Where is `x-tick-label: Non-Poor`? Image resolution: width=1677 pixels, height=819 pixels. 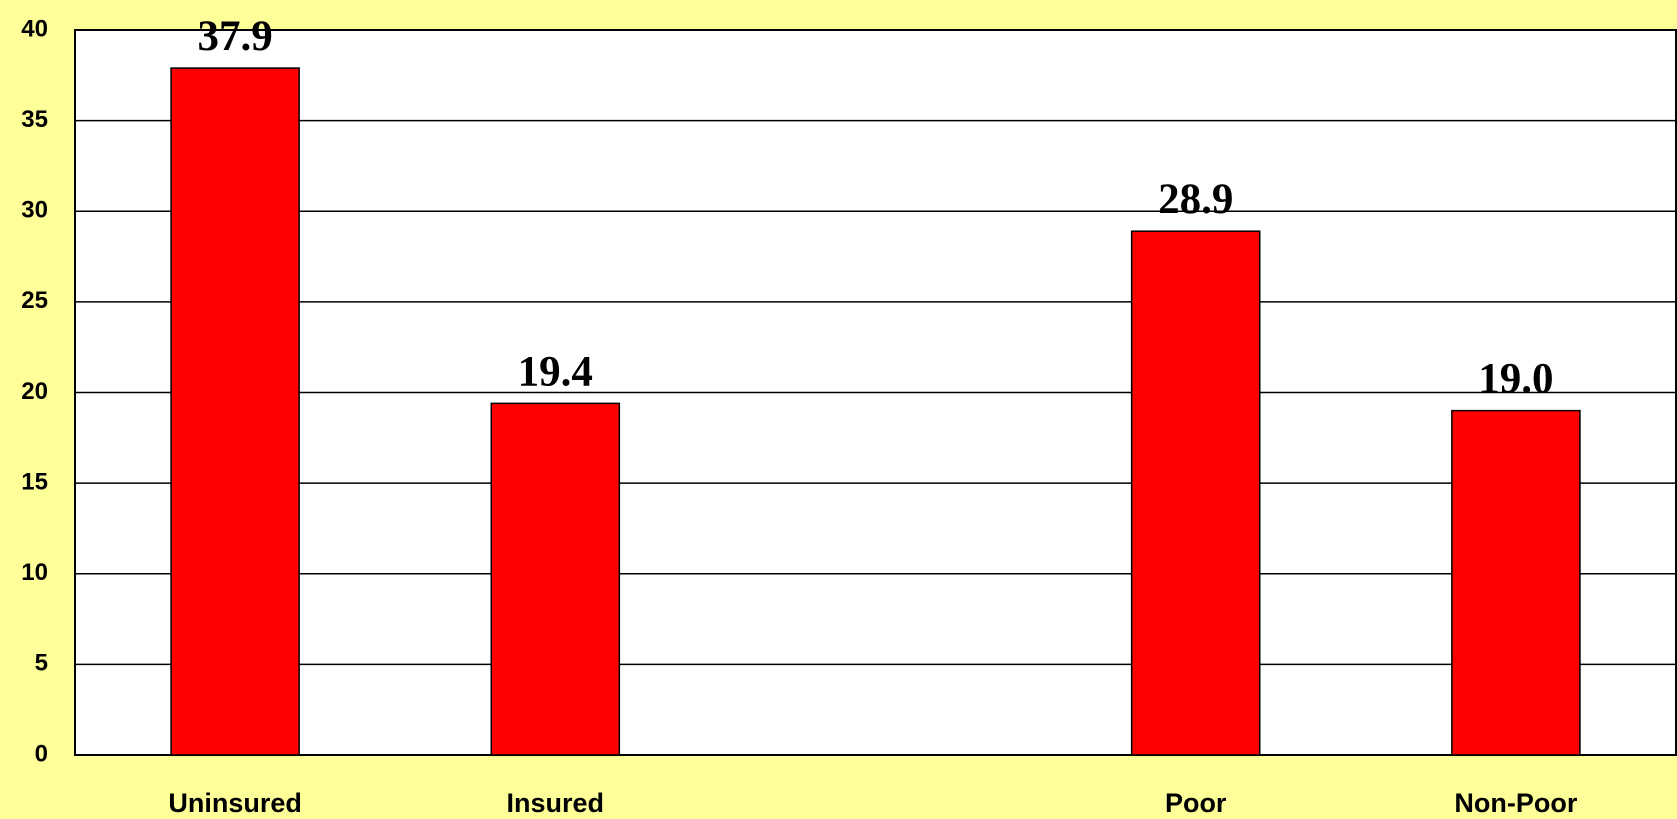 x-tick-label: Non-Poor is located at coordinates (1515, 803).